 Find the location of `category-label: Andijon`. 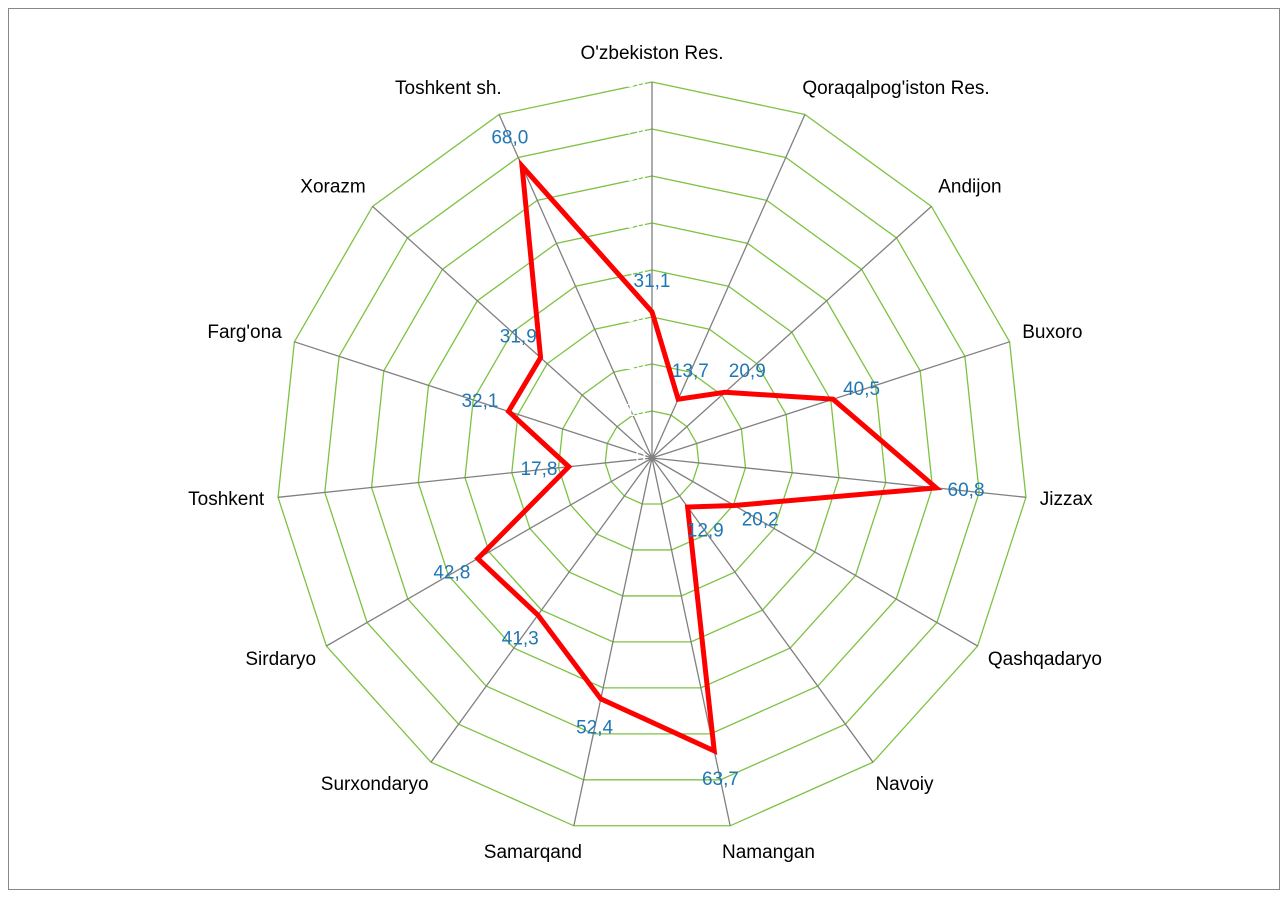

category-label: Andijon is located at coordinates (969, 187).